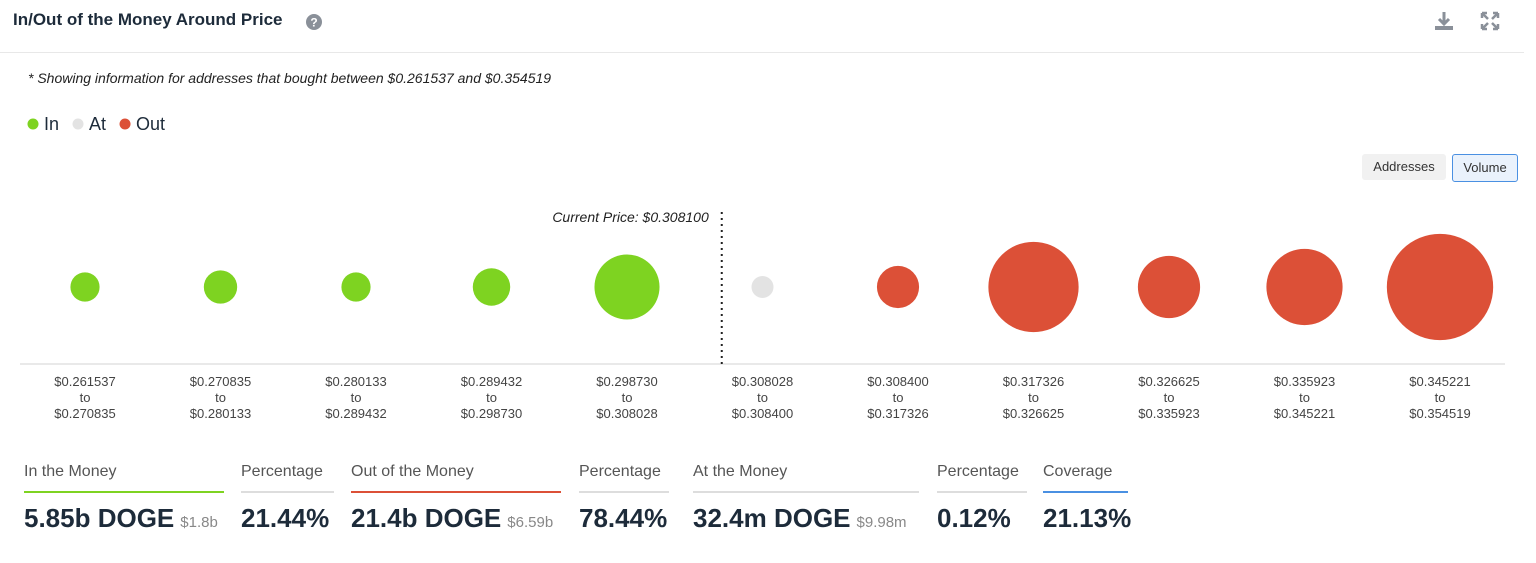  Describe the element at coordinates (99, 518) in the screenshot. I see `stat-value-text: 5.85b DOGE` at that location.